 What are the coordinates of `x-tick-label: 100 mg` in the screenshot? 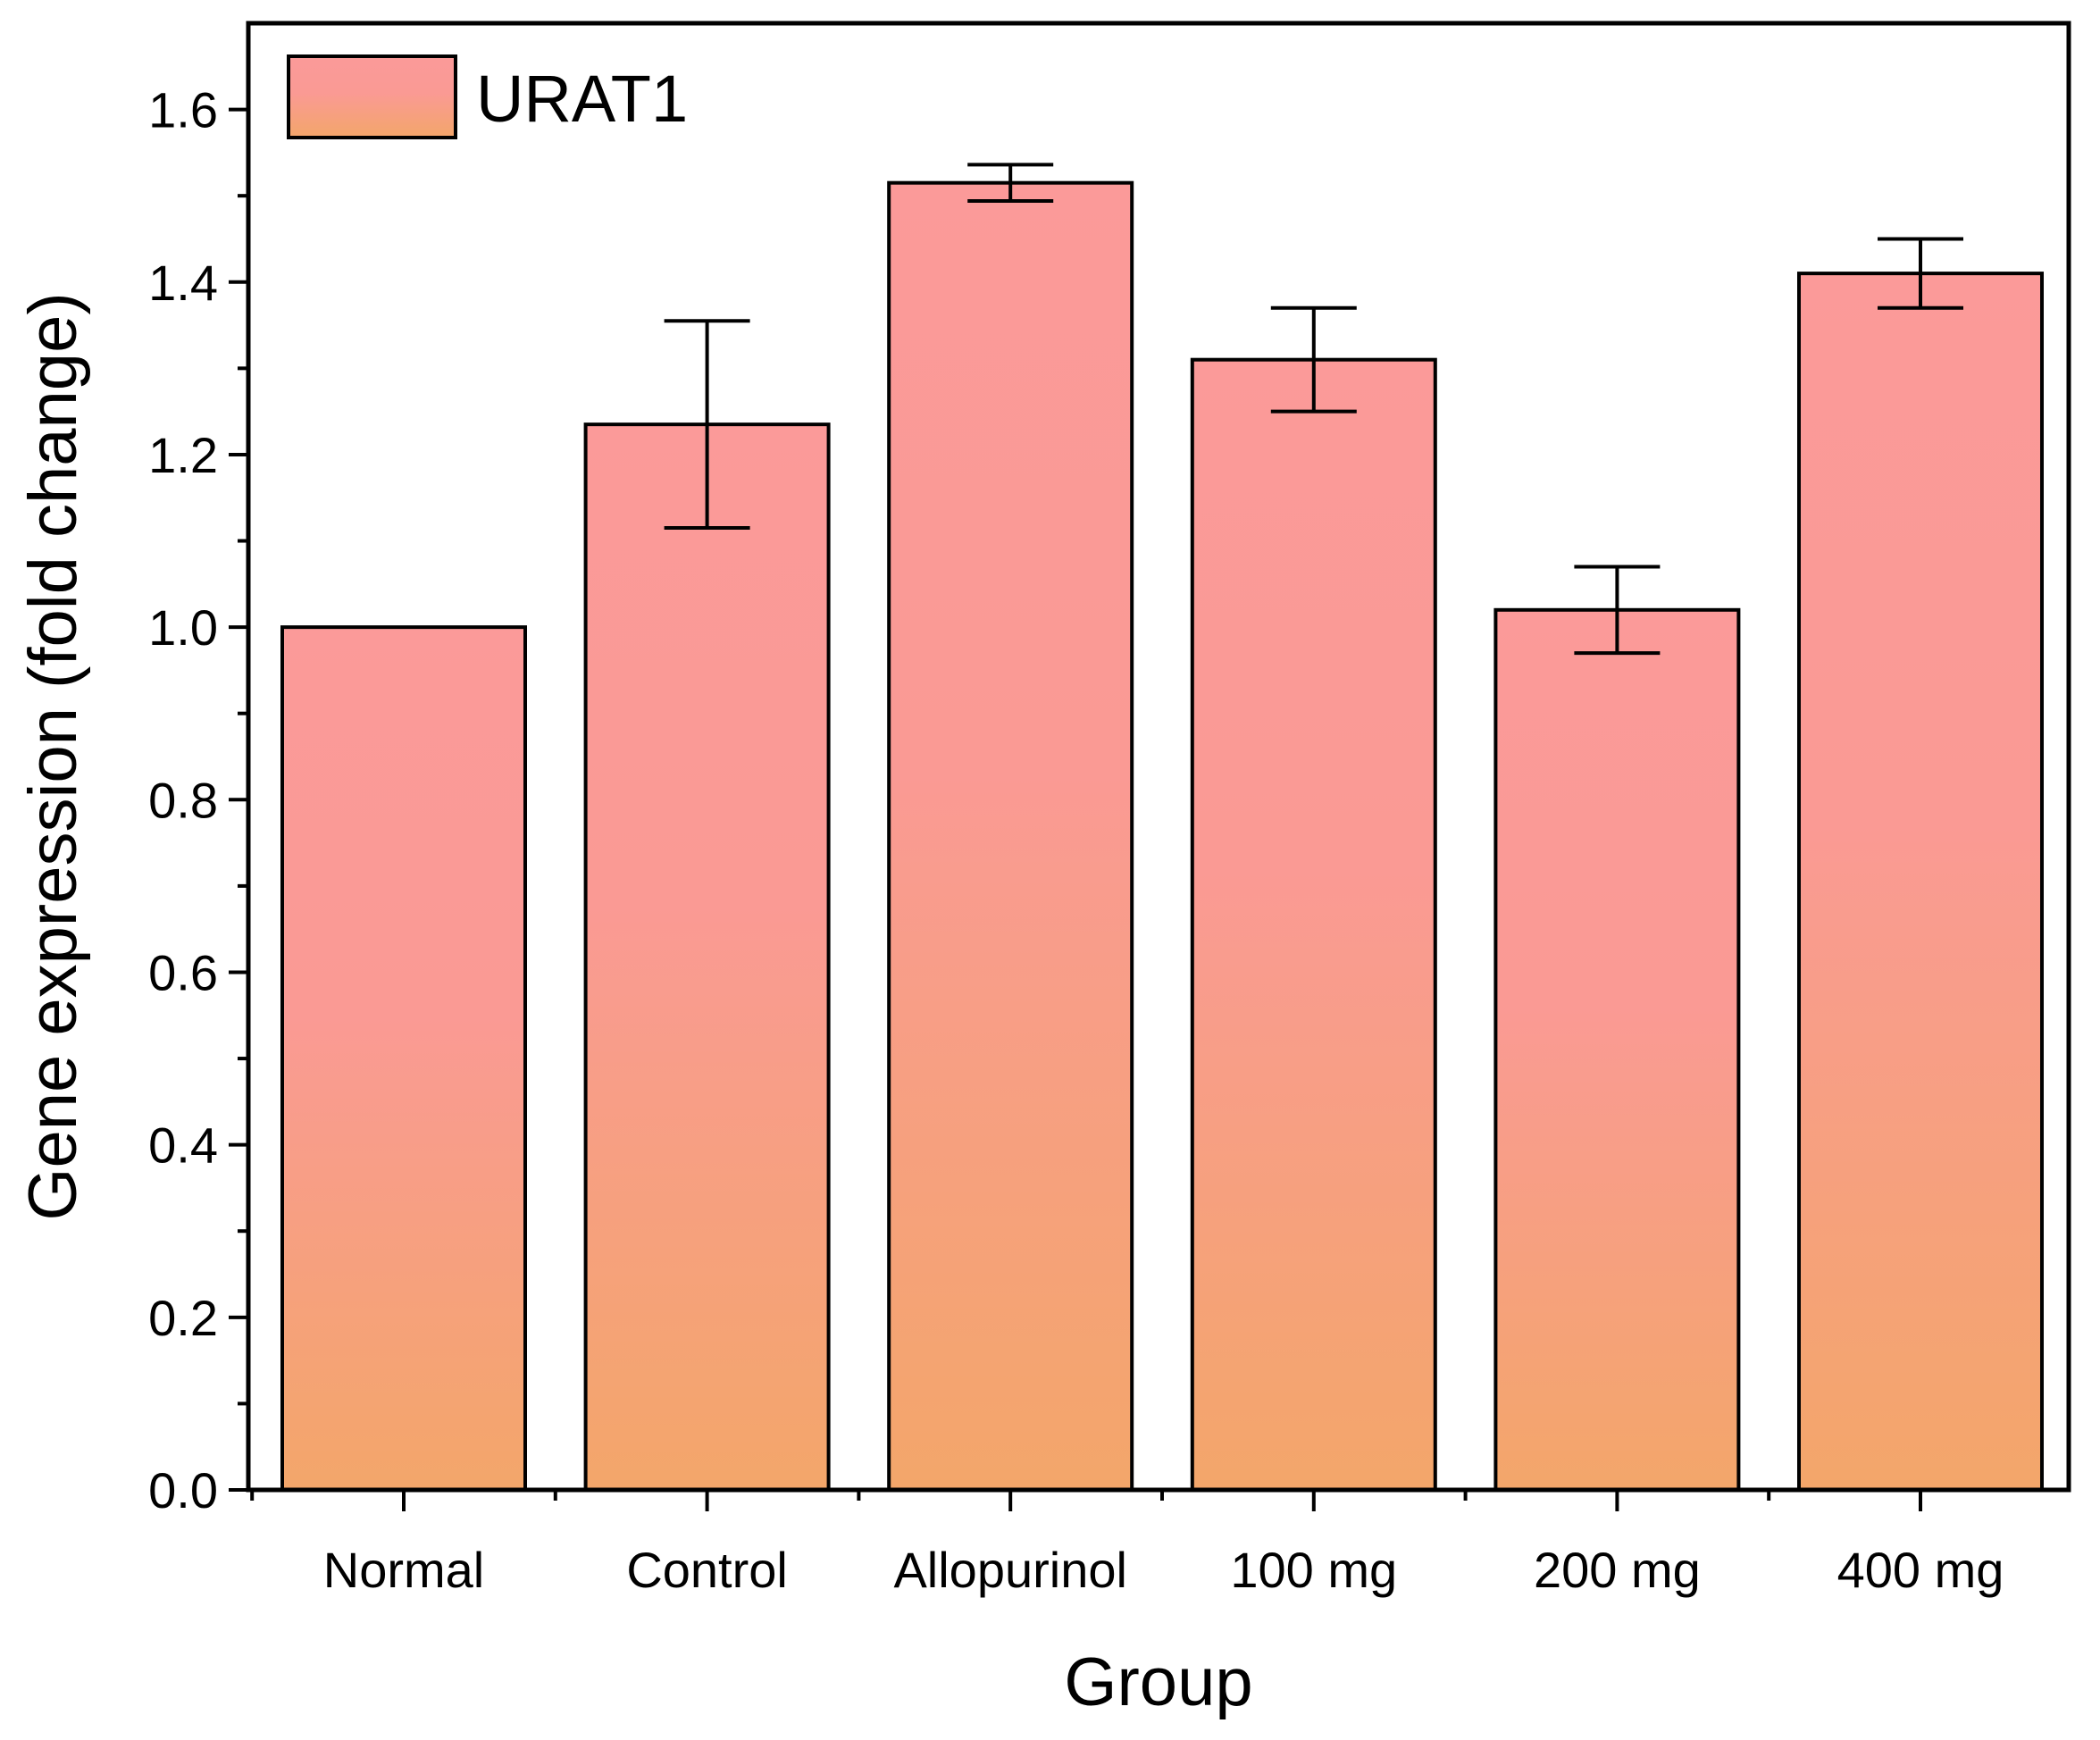 It's located at (1313, 1570).